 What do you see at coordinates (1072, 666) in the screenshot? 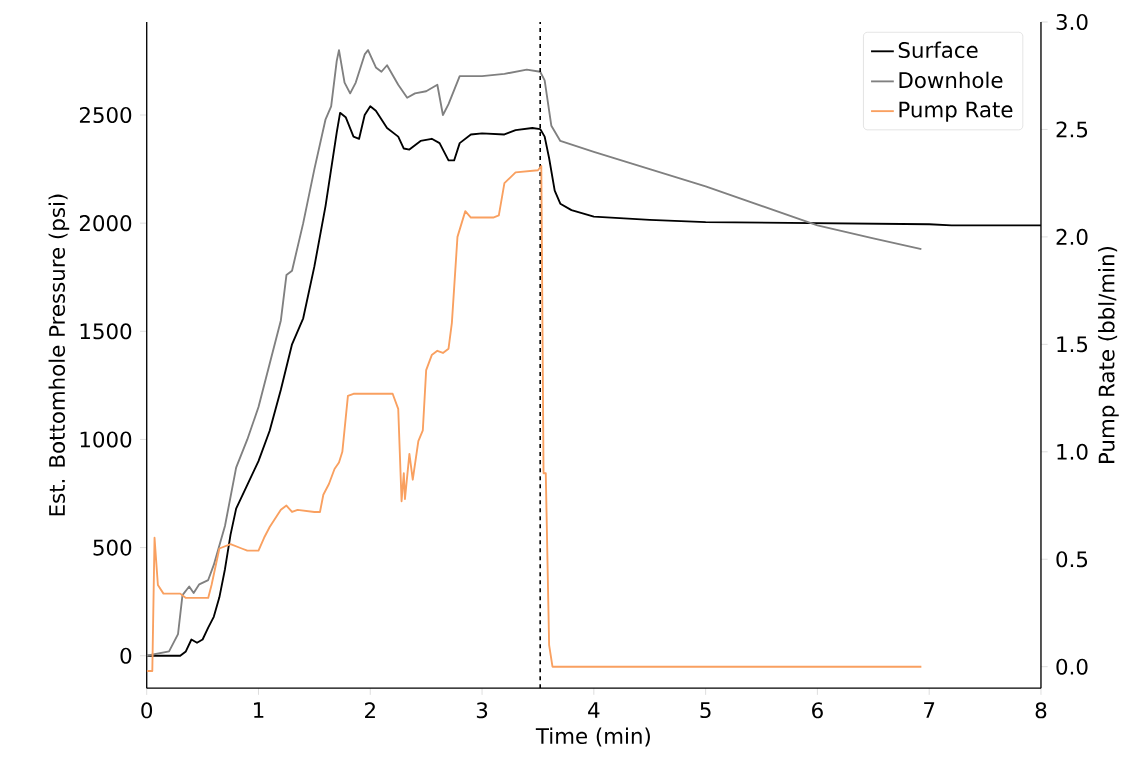
I see `y2-tick-label: 0.0` at bounding box center [1072, 666].